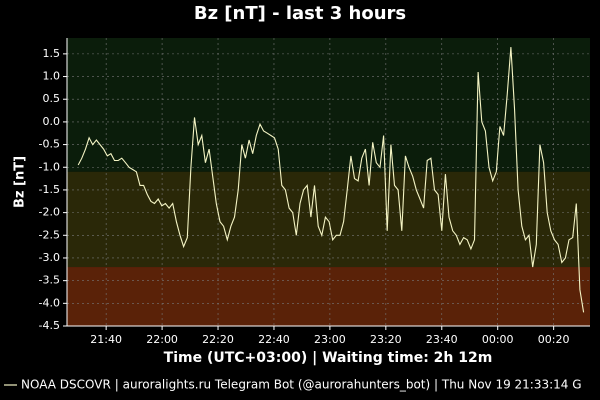 Image resolution: width=600 pixels, height=400 pixels. Describe the element at coordinates (66, 385) in the screenshot. I see `legend-label: NOAA DSCOVR` at that location.